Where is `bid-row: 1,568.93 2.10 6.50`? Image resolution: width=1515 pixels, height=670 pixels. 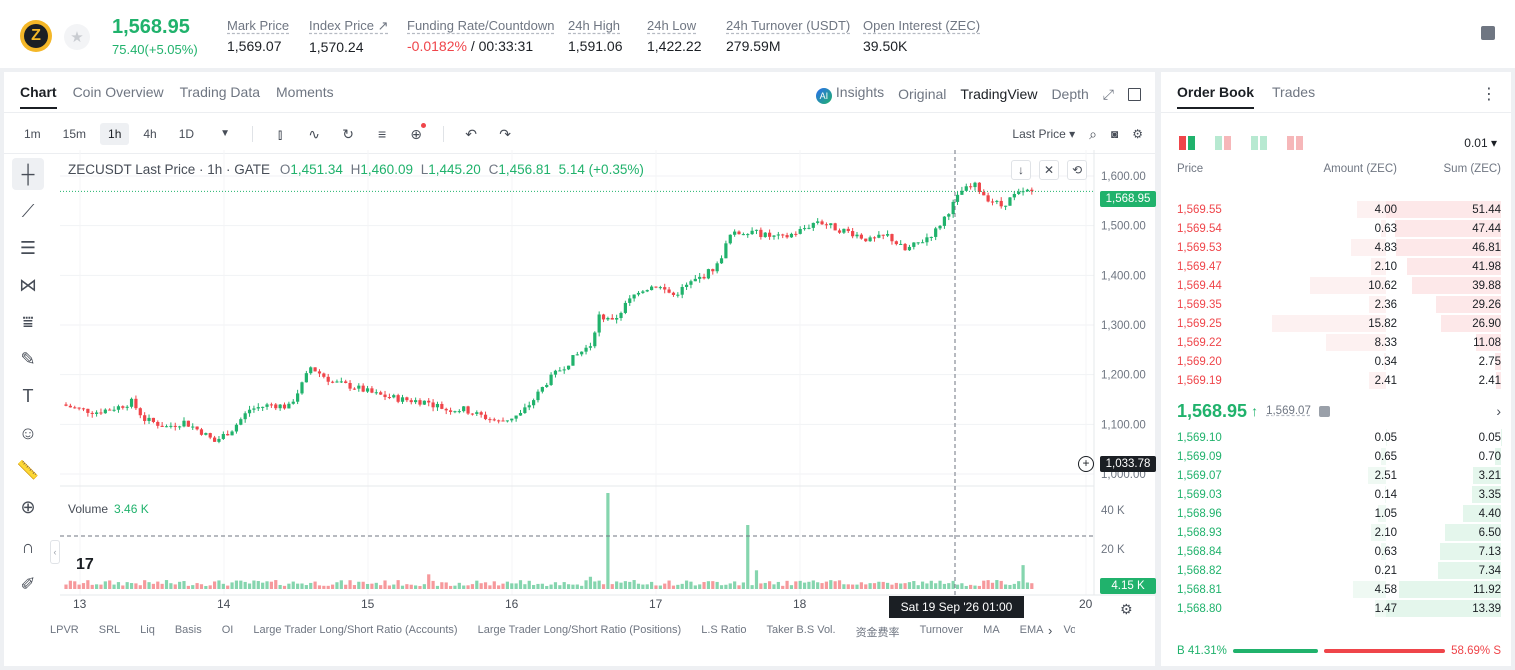
bid-row: 1,568.93 2.10 6.50 is located at coordinates (1336, 532).